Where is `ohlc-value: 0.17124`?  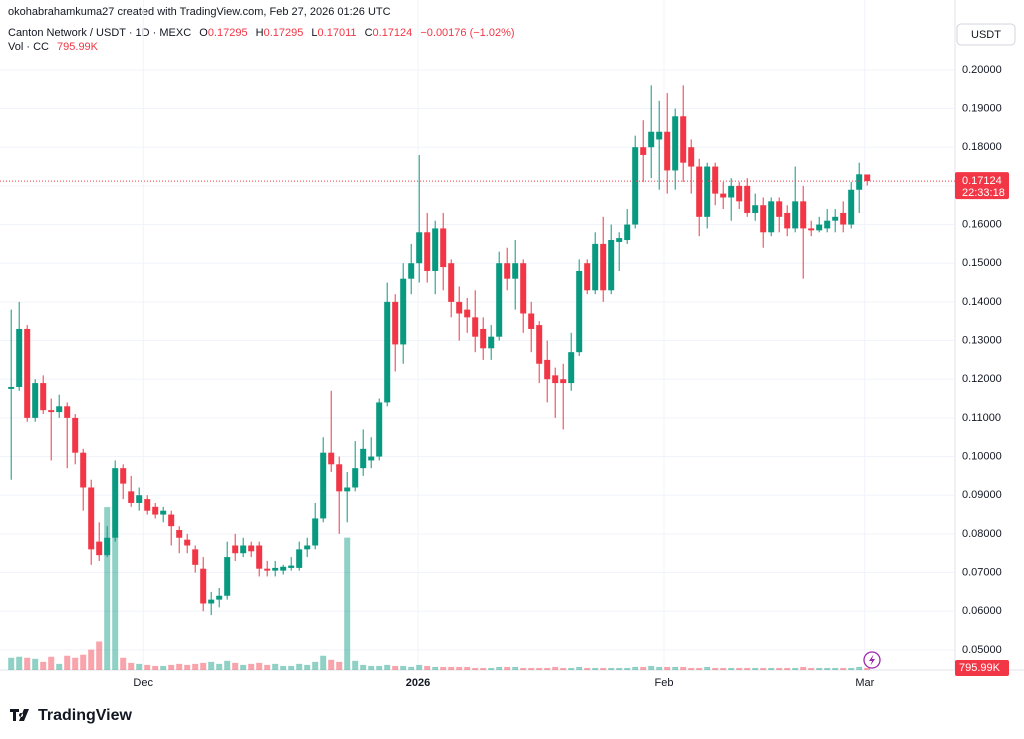
ohlc-value: 0.17124 is located at coordinates (392, 33).